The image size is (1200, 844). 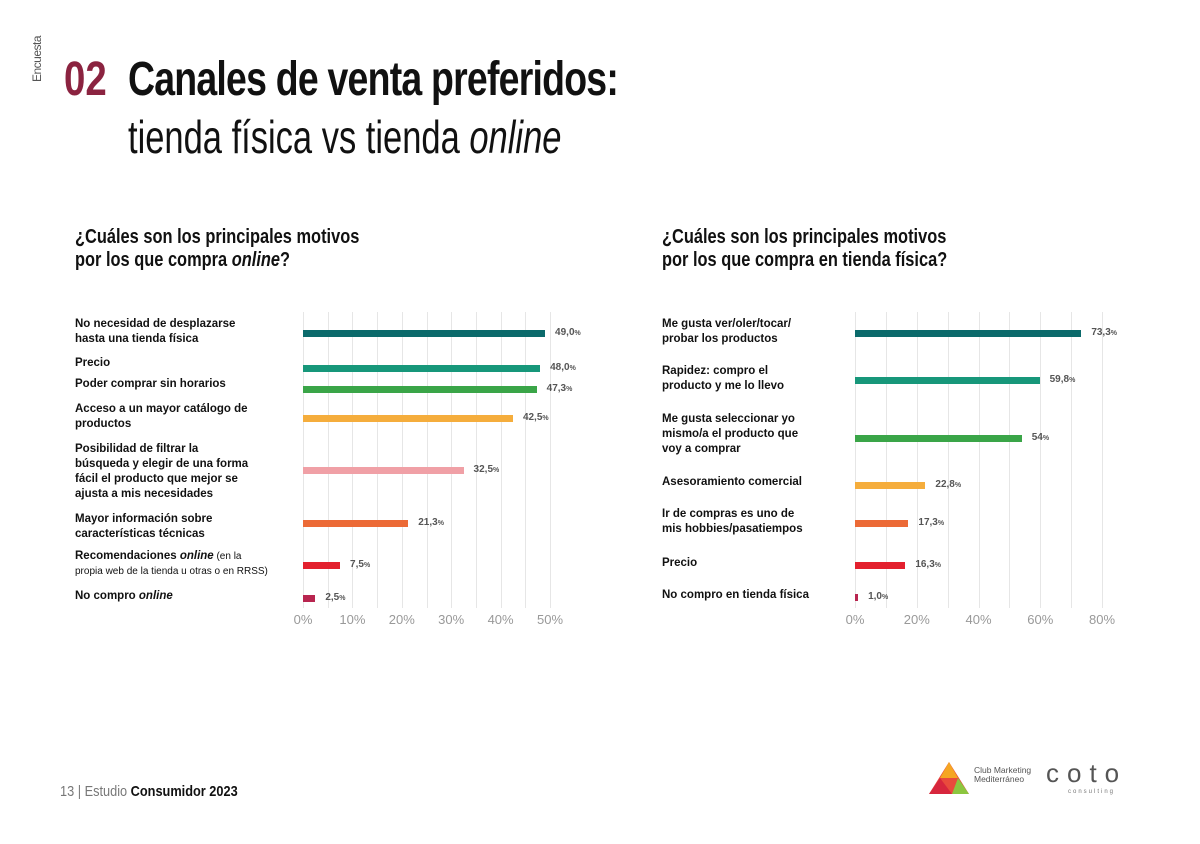 I want to click on category-label-text: probar los productos, so click(x=720, y=339).